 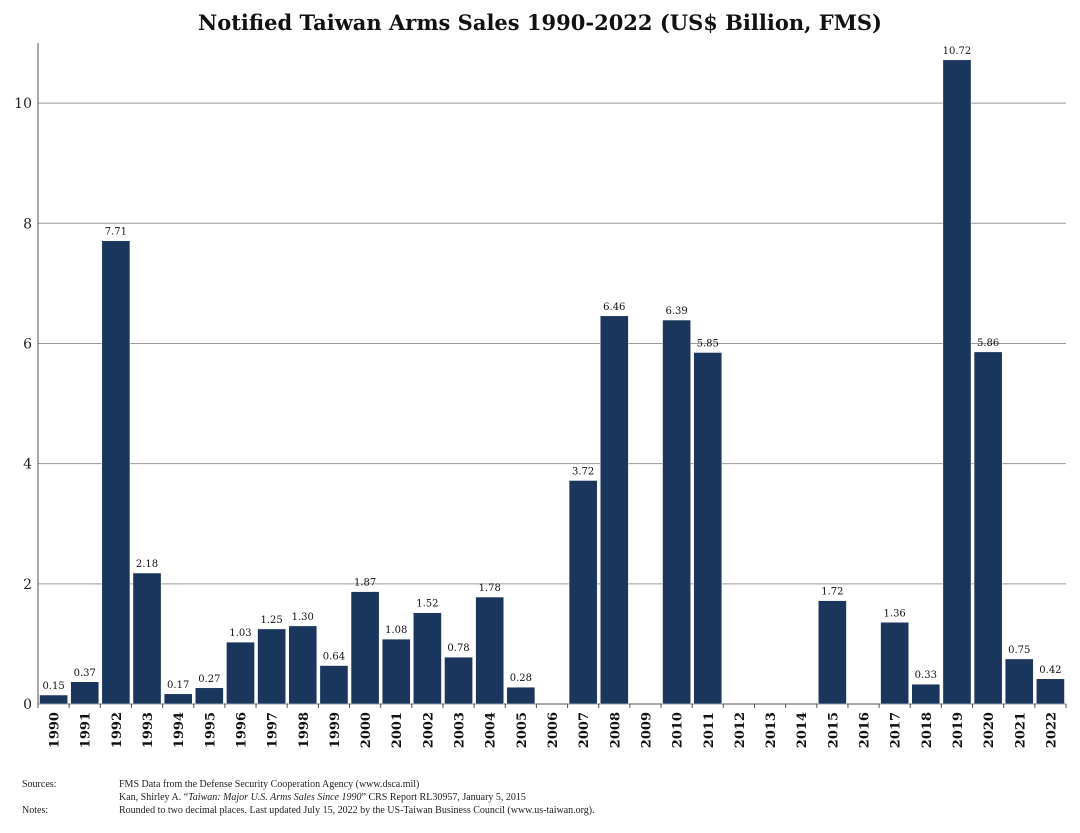 What do you see at coordinates (275, 797) in the screenshot?
I see `source-2-title: Taiwan: Major U.S. Arms Sales Since 1990` at bounding box center [275, 797].